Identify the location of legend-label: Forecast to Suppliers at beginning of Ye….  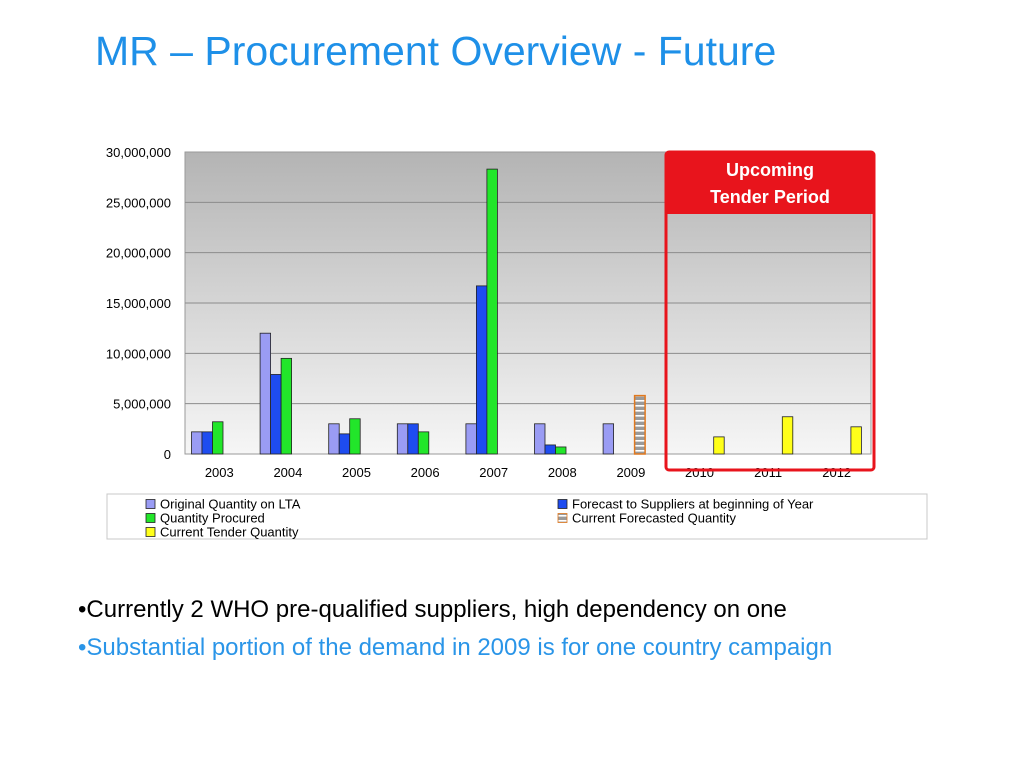
(693, 504).